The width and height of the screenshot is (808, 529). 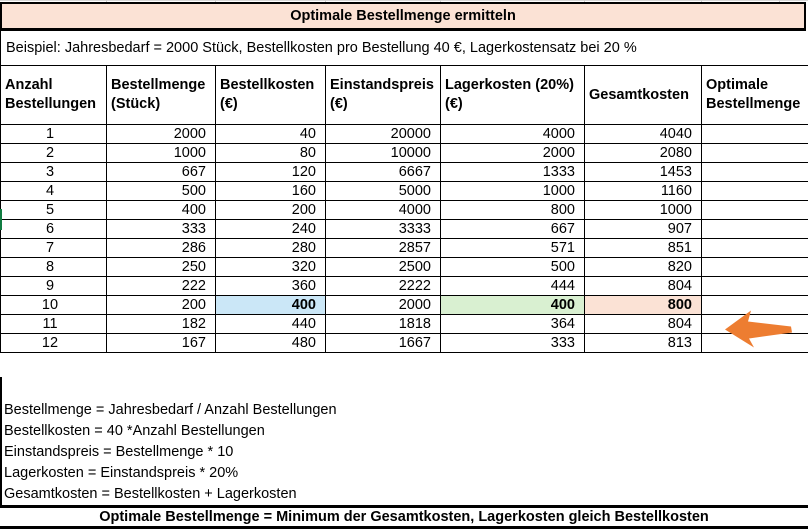 What do you see at coordinates (161, 324) in the screenshot?
I see `table-cell: 182` at bounding box center [161, 324].